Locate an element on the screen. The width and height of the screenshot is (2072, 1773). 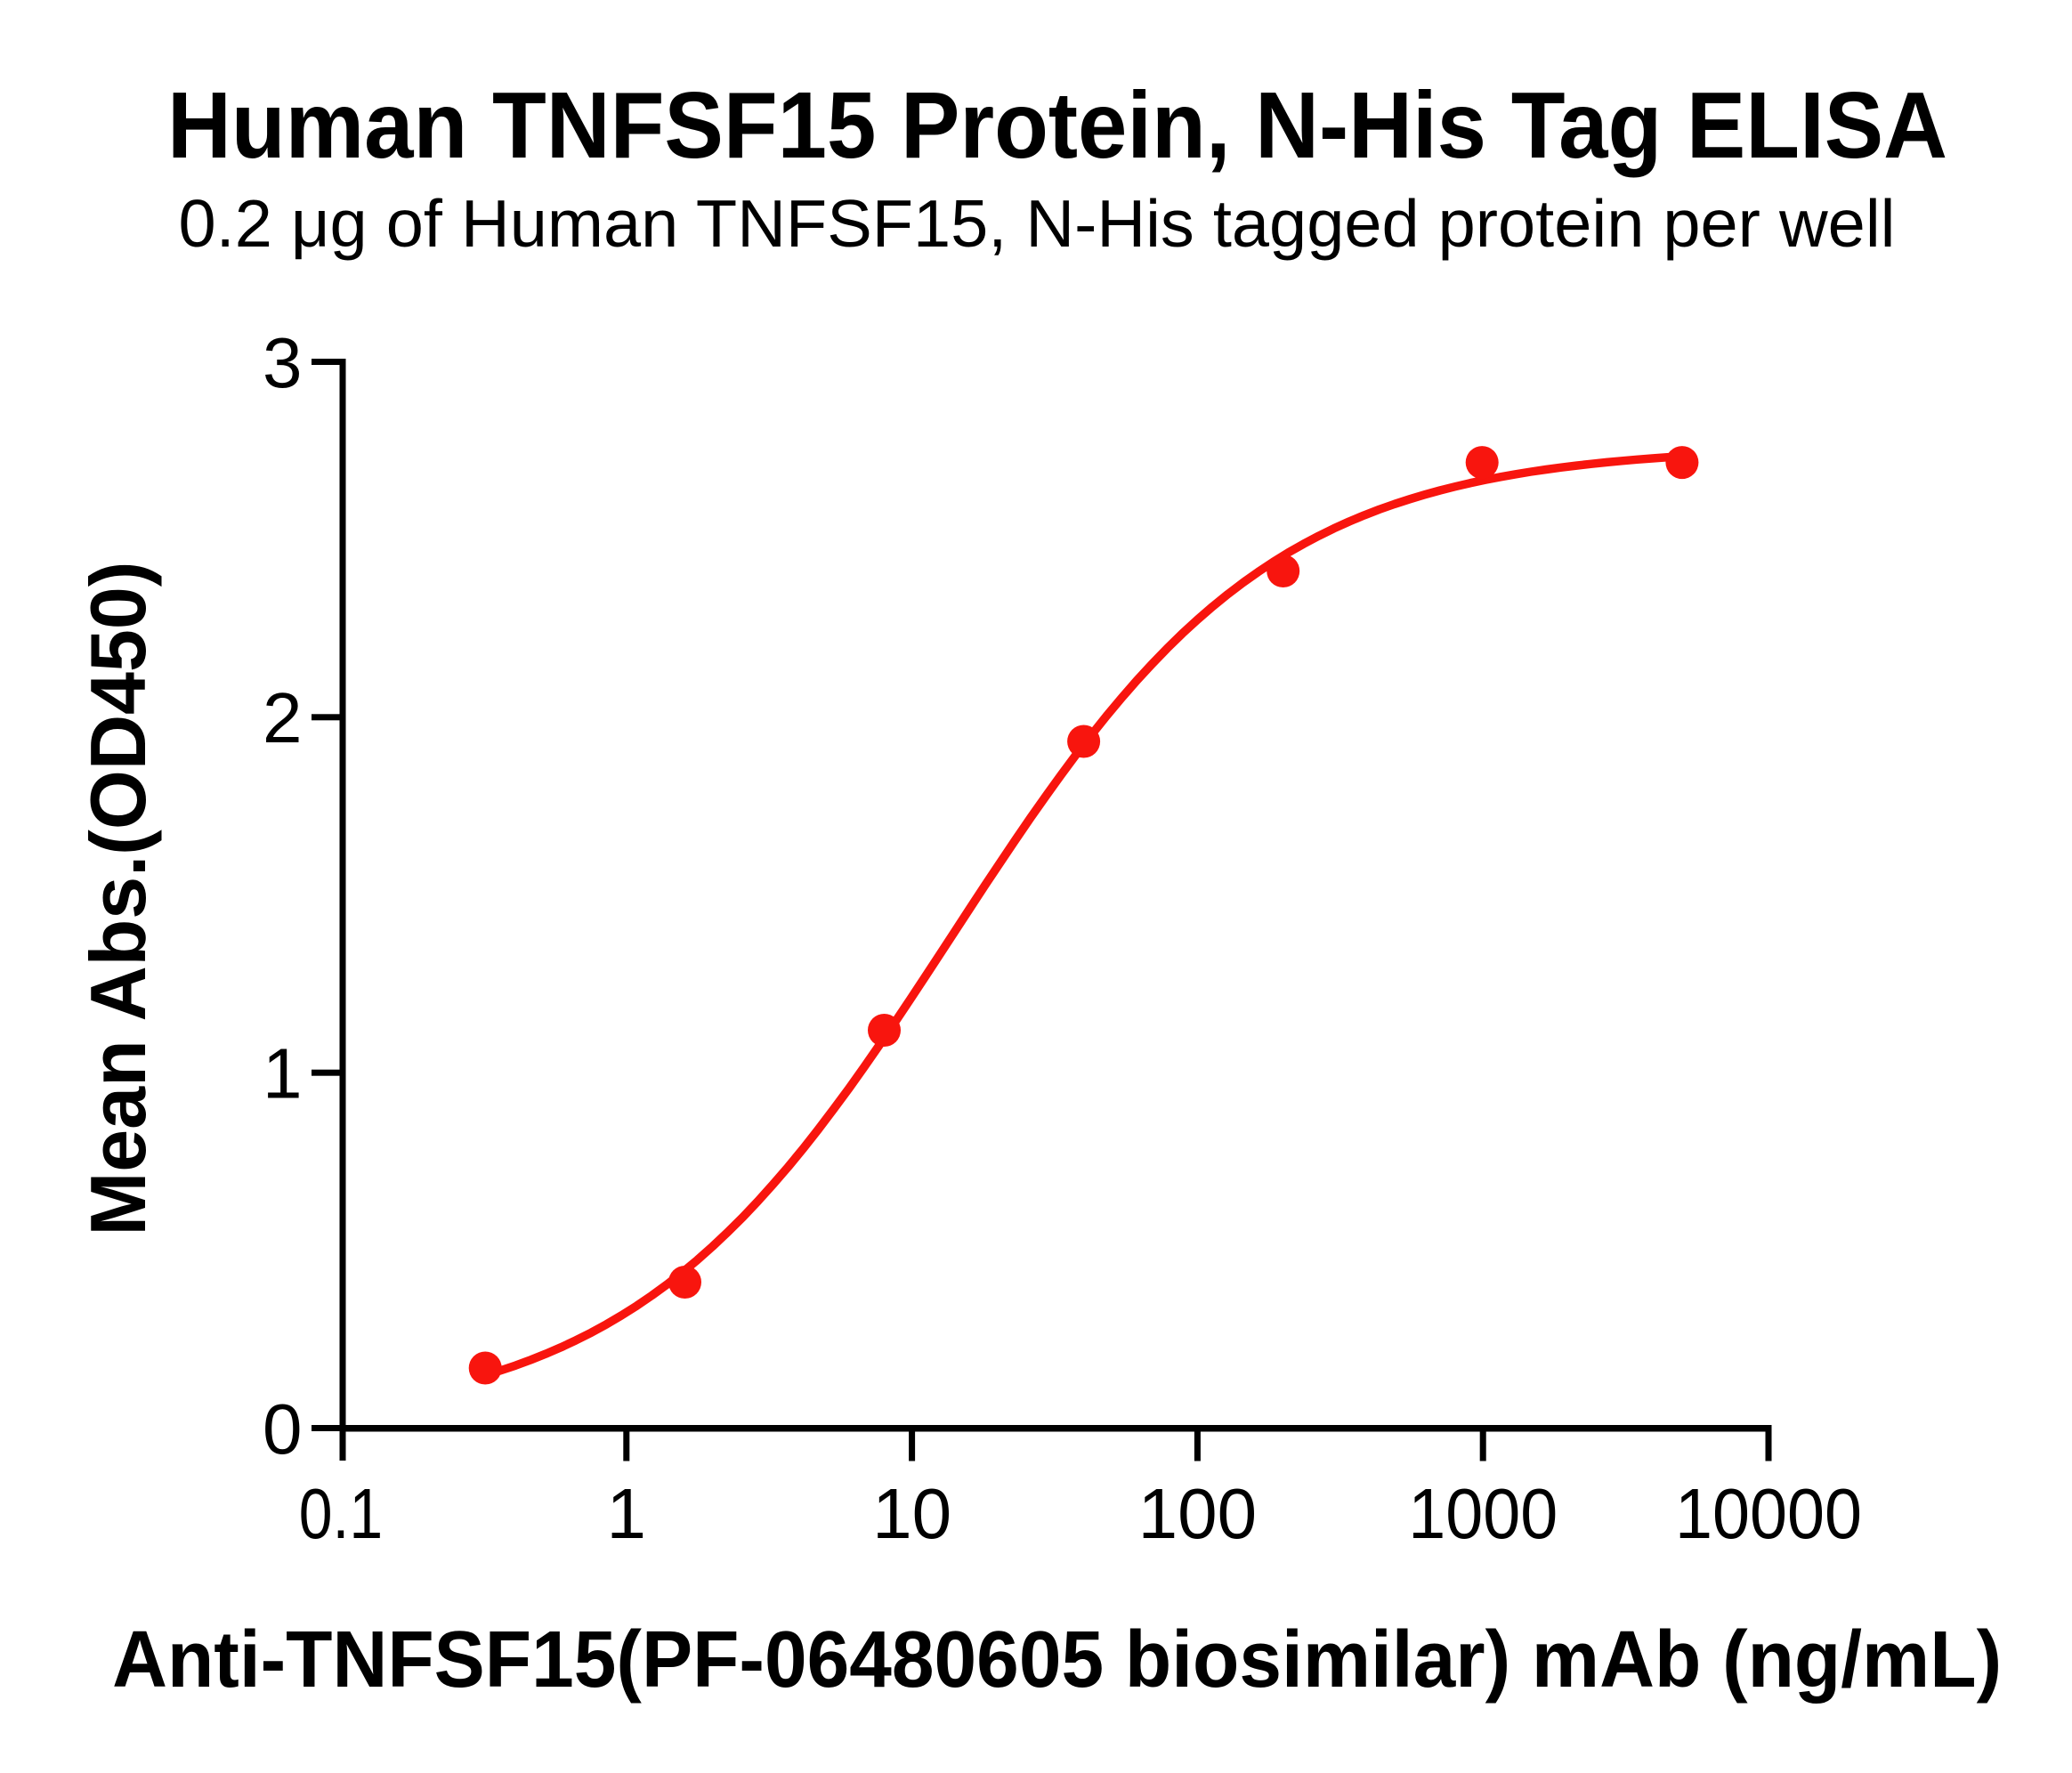
svg-text:Human TNFSF15 Protein, N-His T: Human TNFSF15 Protein, N-His Tag ELISA is located at coordinates (1057, 125).